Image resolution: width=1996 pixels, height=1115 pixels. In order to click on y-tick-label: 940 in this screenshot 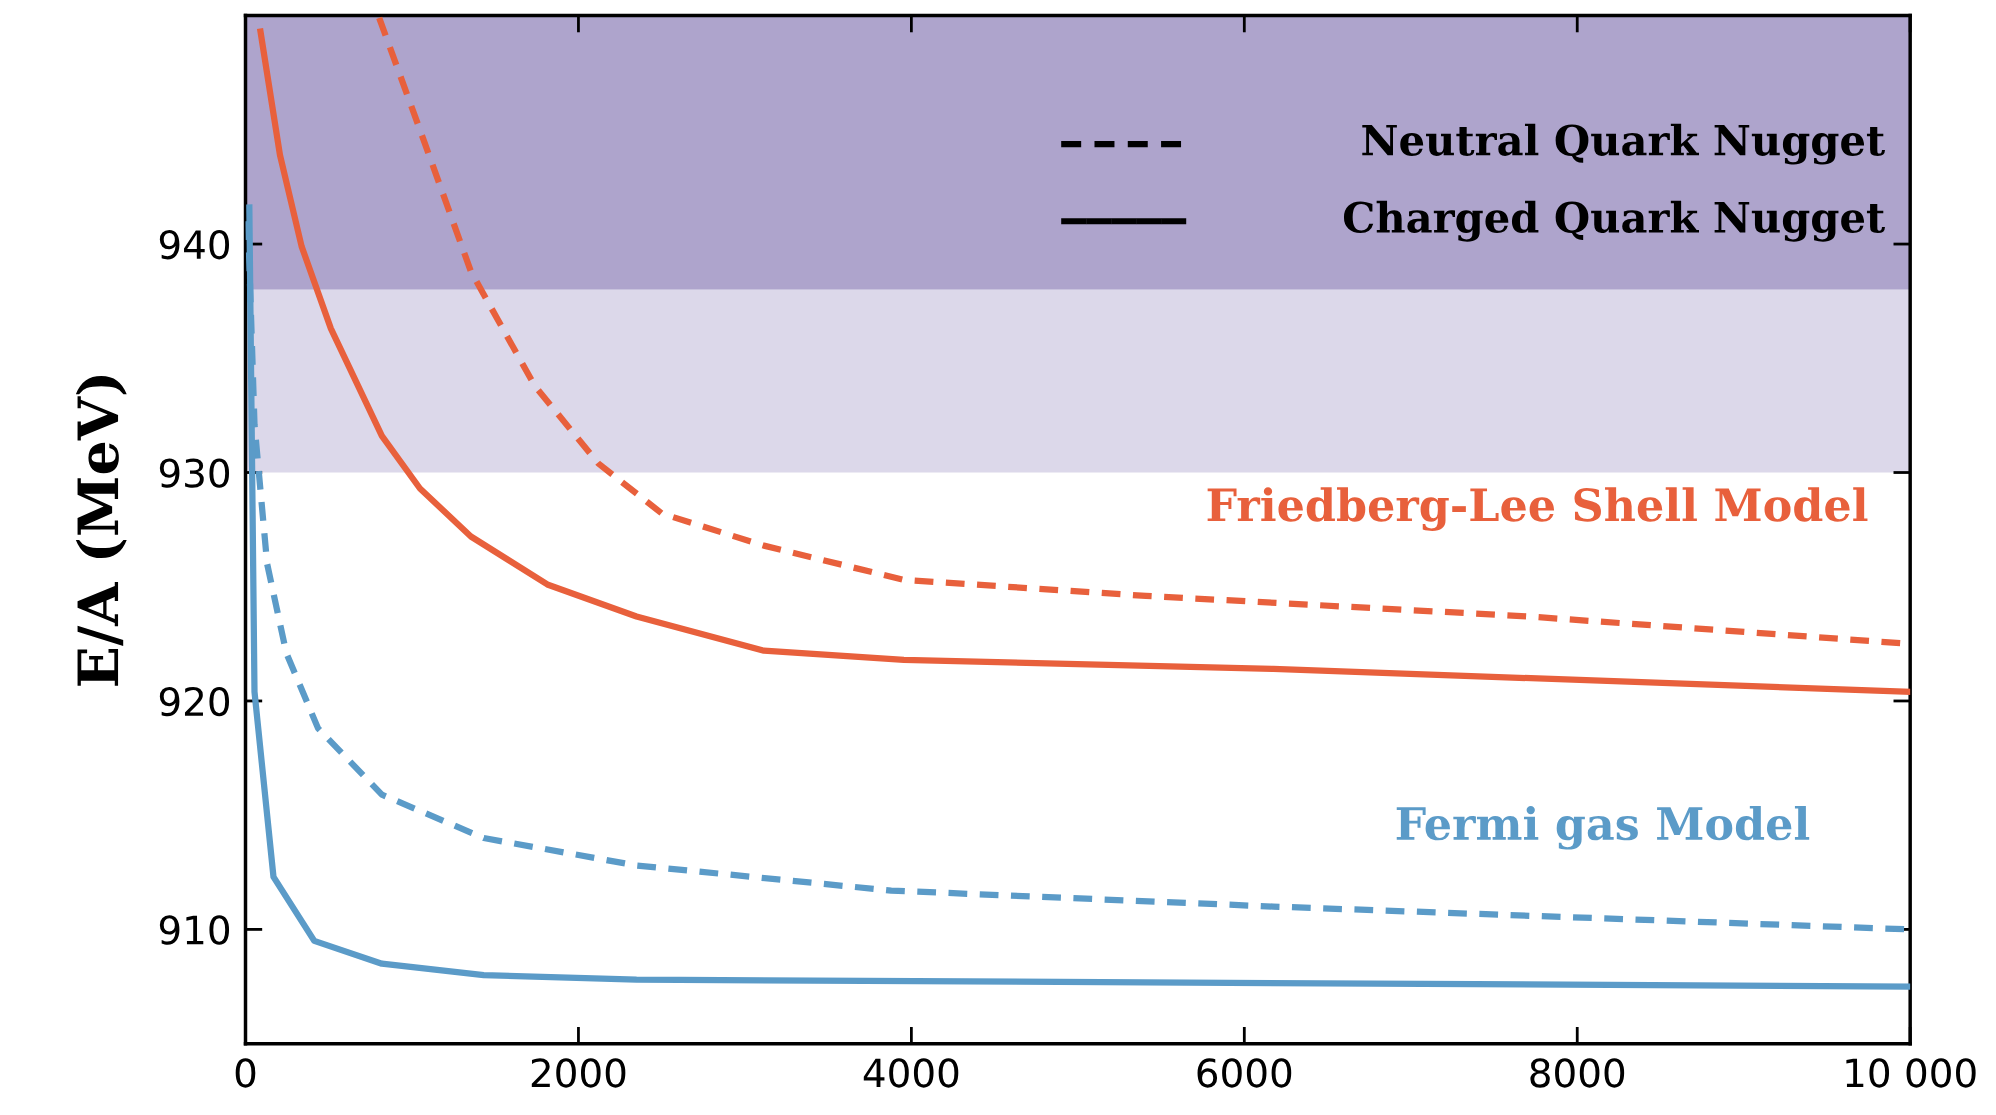, I will do `click(194, 244)`.